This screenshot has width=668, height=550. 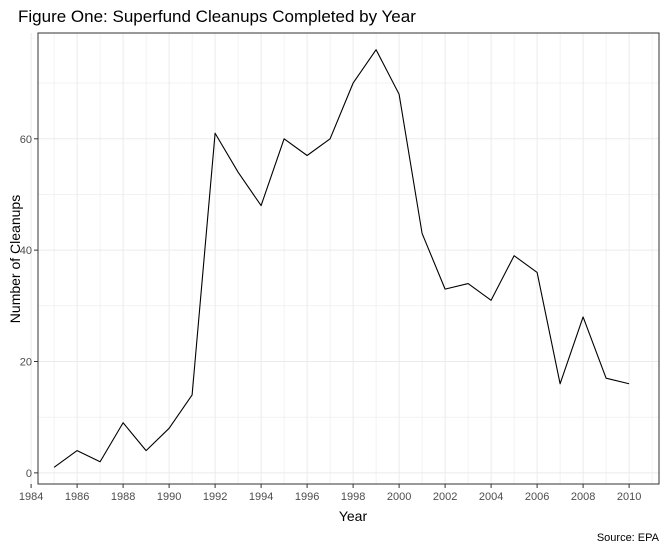 What do you see at coordinates (26, 140) in the screenshot?
I see `y-tick-label: 60` at bounding box center [26, 140].